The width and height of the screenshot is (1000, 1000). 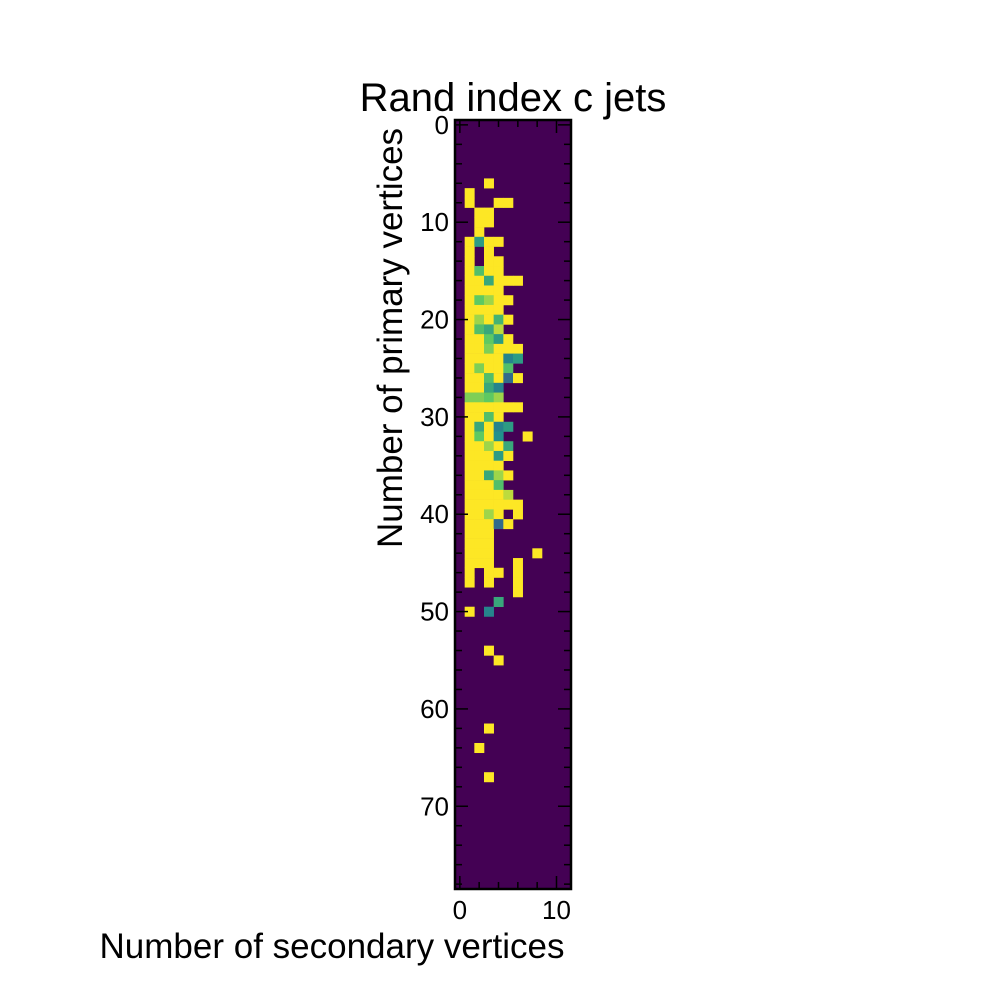 What do you see at coordinates (434, 806) in the screenshot?
I see `y-tick-label: 70` at bounding box center [434, 806].